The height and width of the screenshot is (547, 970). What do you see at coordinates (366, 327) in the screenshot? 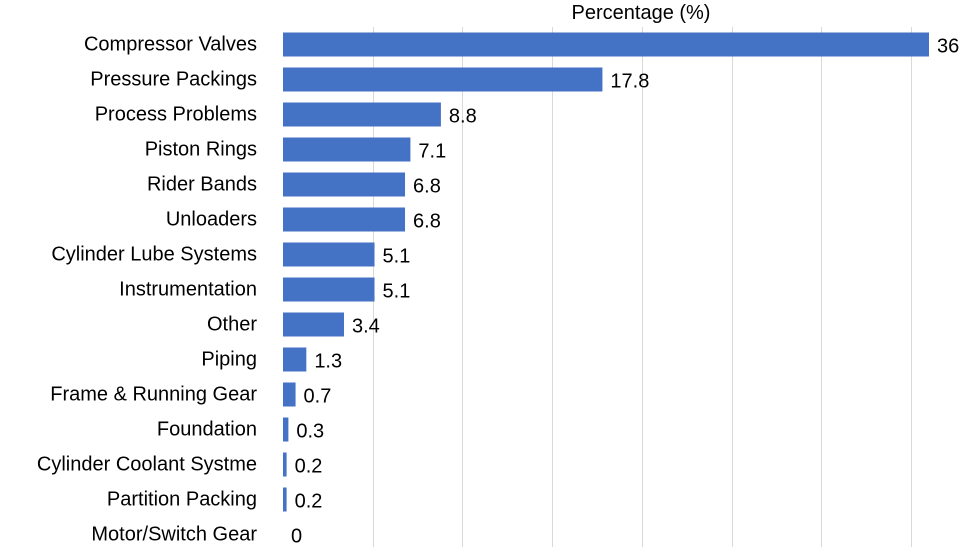
I see `value-label-other: 3.4` at bounding box center [366, 327].